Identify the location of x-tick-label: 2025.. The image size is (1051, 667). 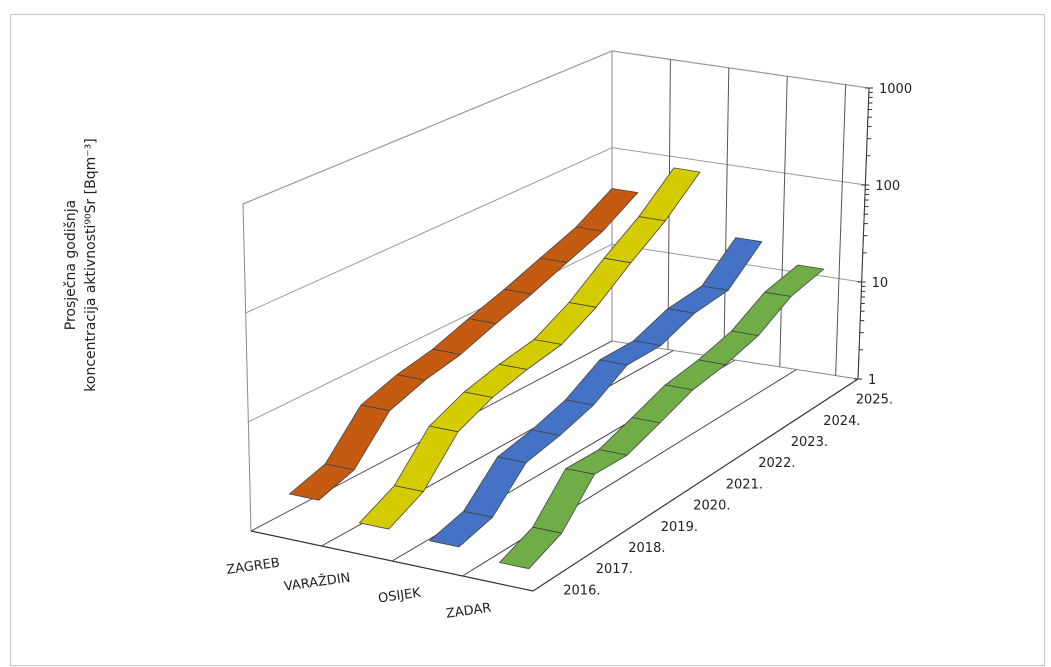
(874, 400).